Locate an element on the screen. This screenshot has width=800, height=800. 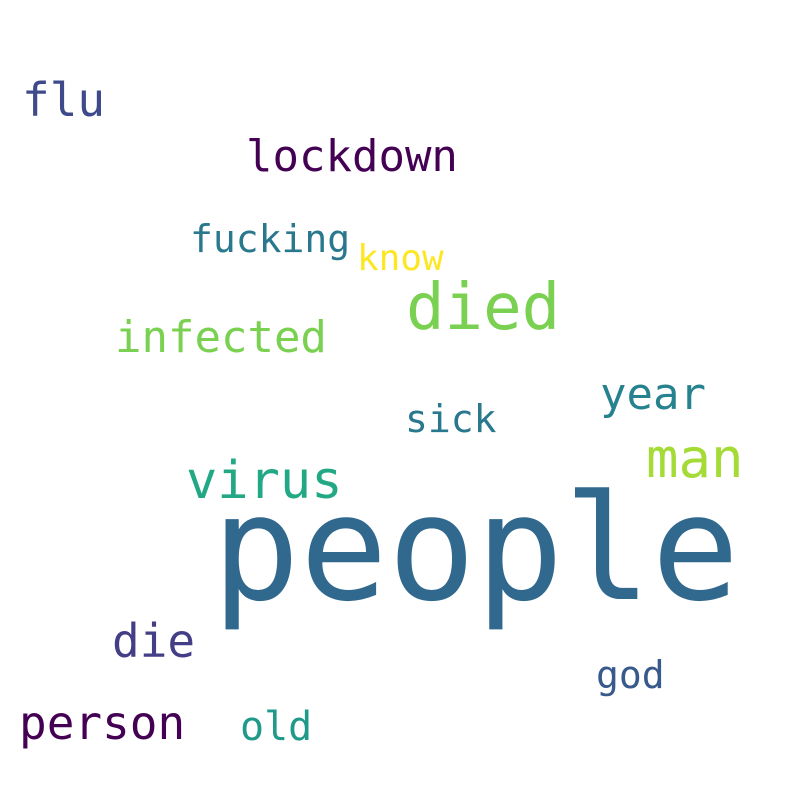
word-know: know is located at coordinates (400, 258).